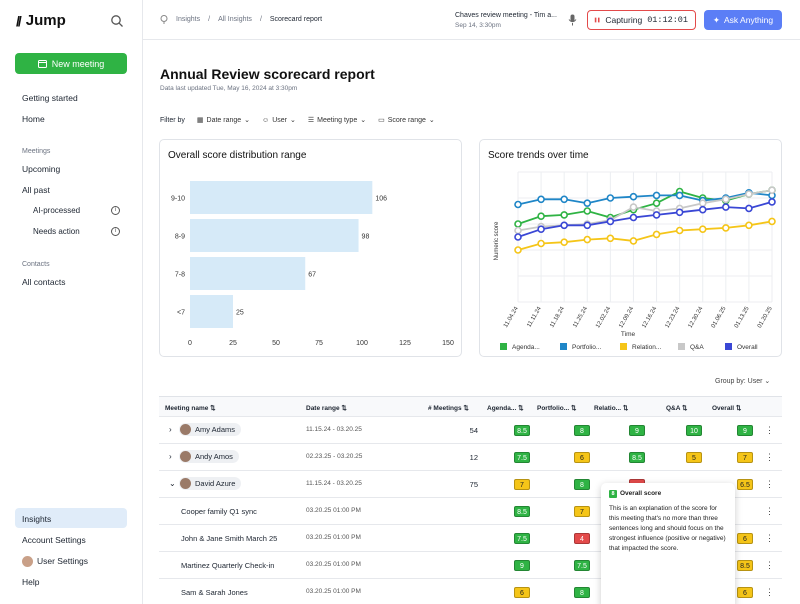 The width and height of the screenshot is (800, 604). Describe the element at coordinates (209, 457) in the screenshot. I see `user-pill: Andy Amos` at that location.